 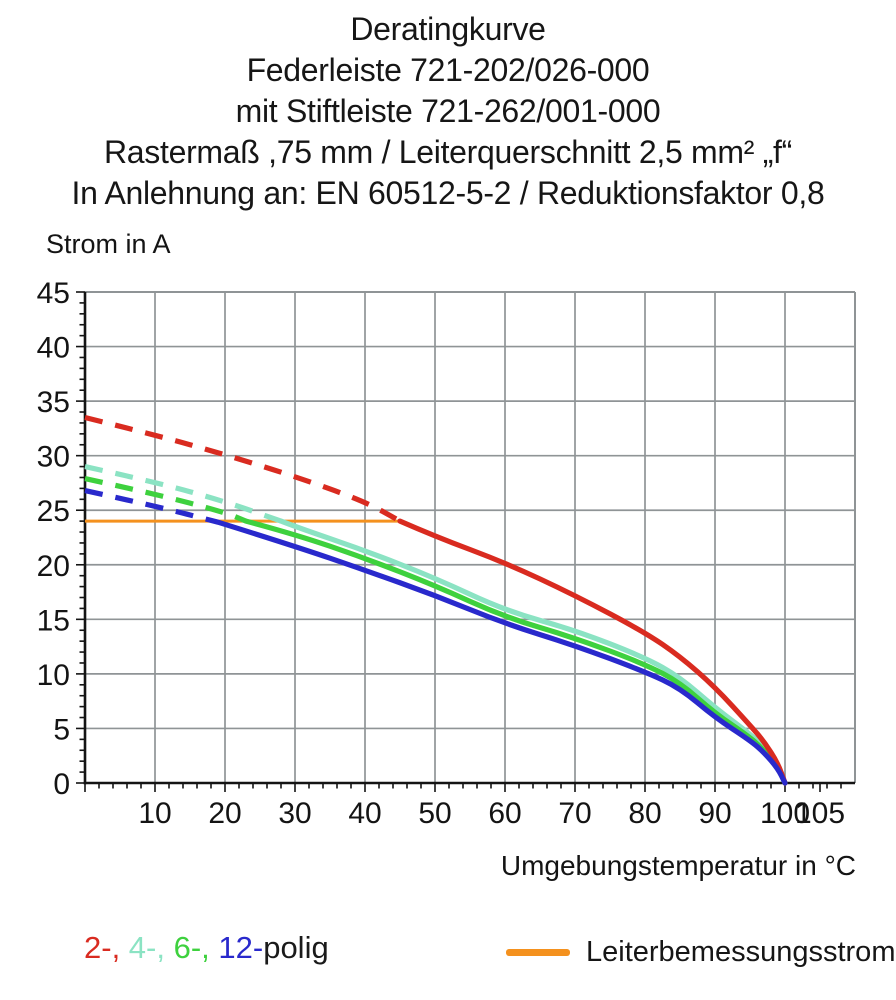 I want to click on svg-text: 15, so click(x=53, y=620).